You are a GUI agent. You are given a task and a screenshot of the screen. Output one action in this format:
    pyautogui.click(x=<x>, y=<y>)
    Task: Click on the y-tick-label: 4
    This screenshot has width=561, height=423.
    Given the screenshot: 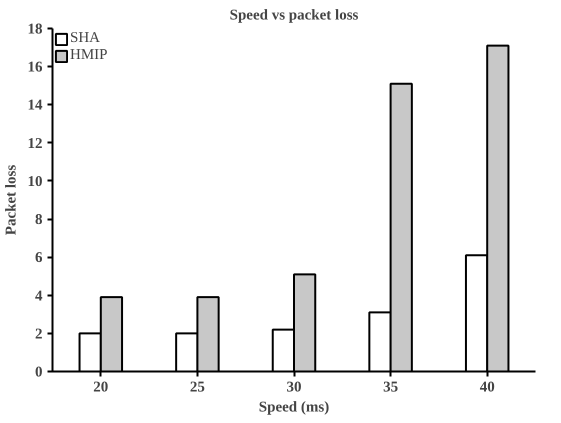 What is the action you would take?
    pyautogui.click(x=39, y=296)
    